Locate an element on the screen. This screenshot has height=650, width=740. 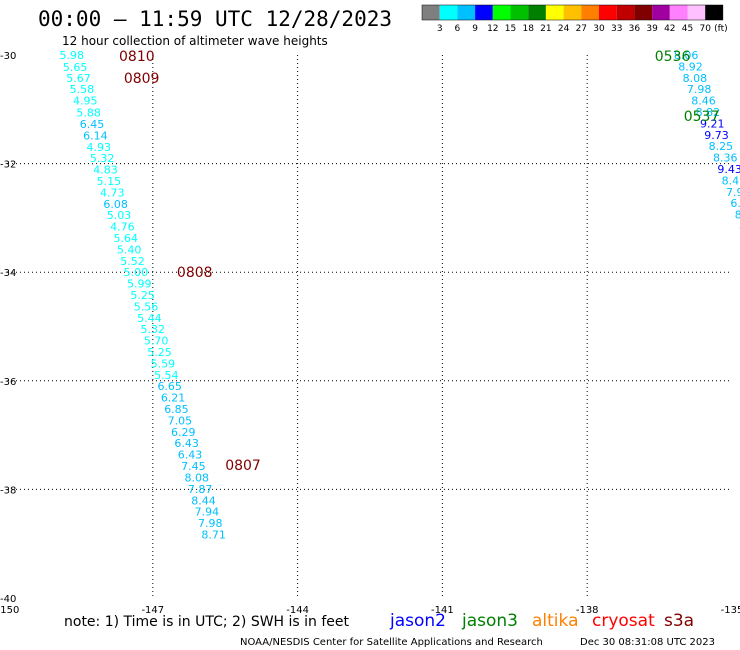
color-scale-label: 30 is located at coordinates (599, 29).